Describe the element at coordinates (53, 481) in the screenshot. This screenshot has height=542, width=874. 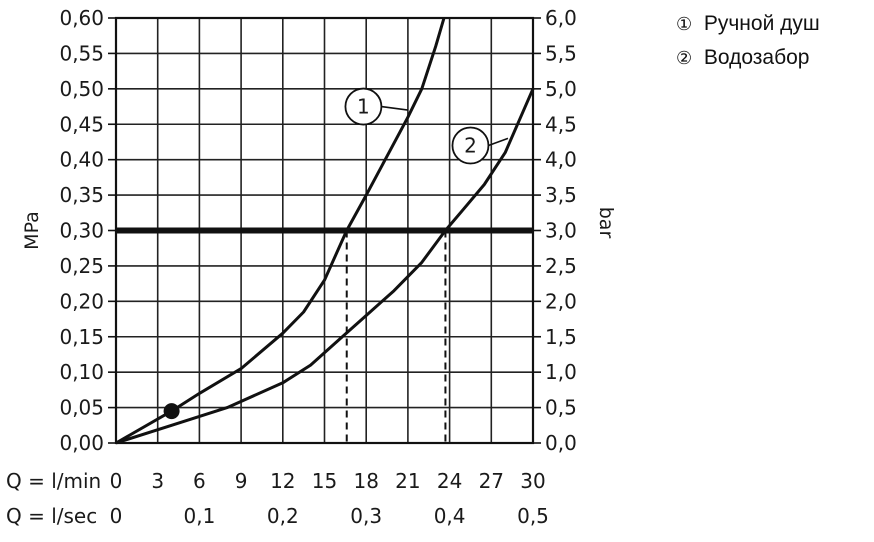
I see `x-axis-primary-title: Q = l/min` at that location.